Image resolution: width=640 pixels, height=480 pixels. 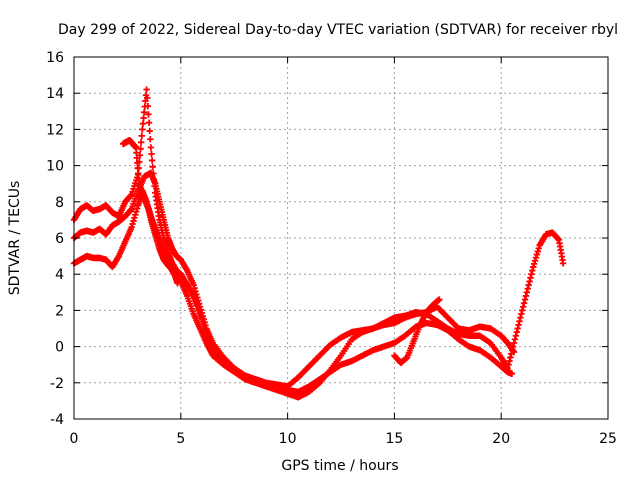 I want to click on x-tick-label: 20, so click(x=501, y=439).